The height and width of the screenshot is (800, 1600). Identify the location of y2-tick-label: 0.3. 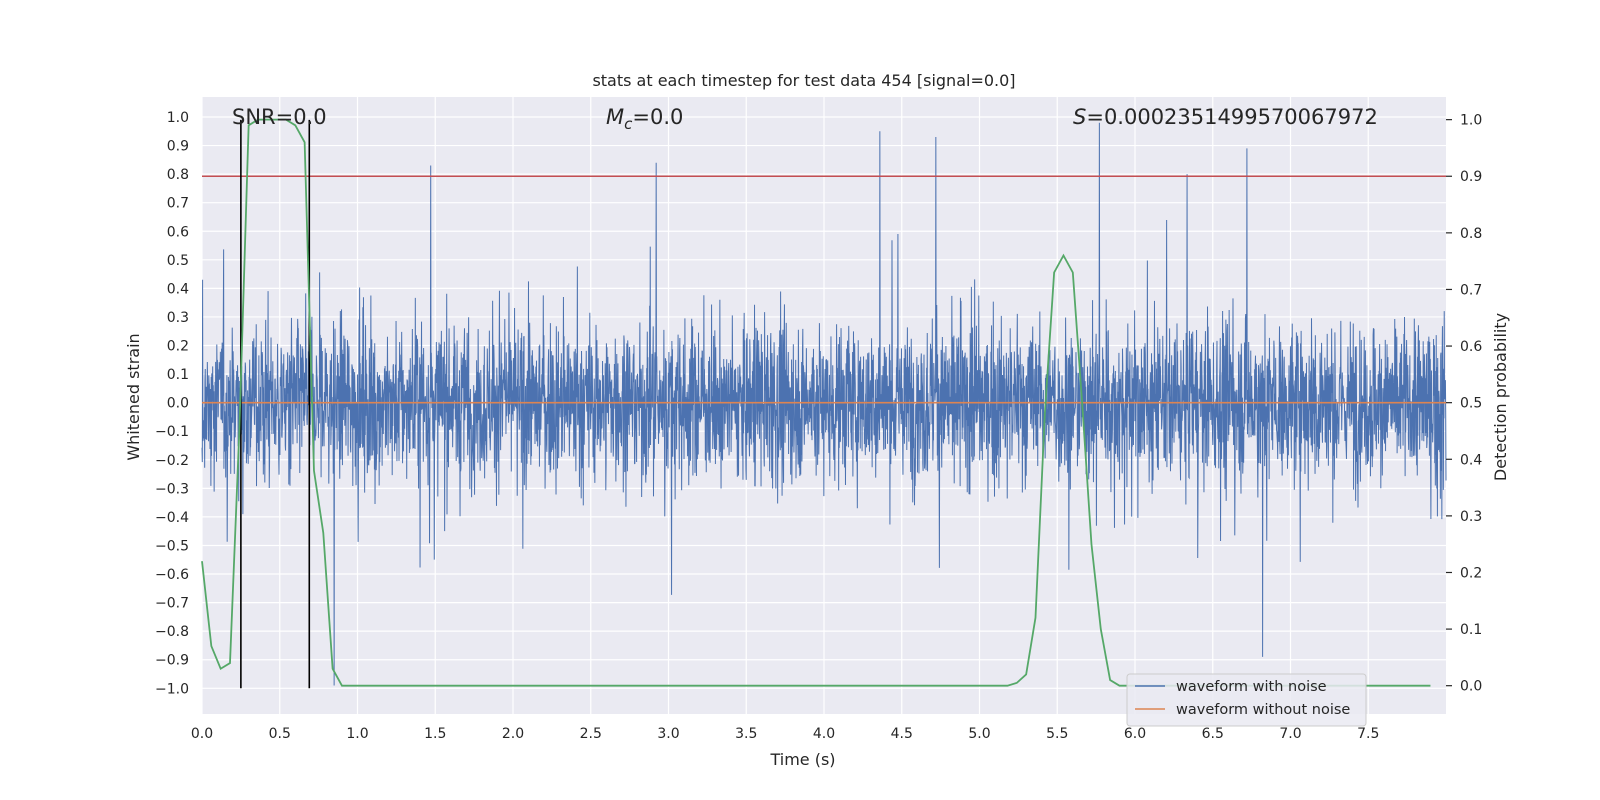
(1471, 517).